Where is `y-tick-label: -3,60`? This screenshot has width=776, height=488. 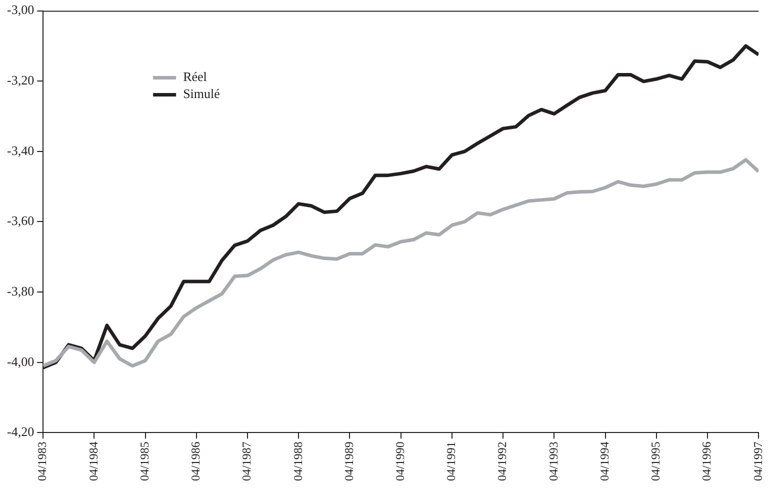 y-tick-label: -3,60 is located at coordinates (20, 220).